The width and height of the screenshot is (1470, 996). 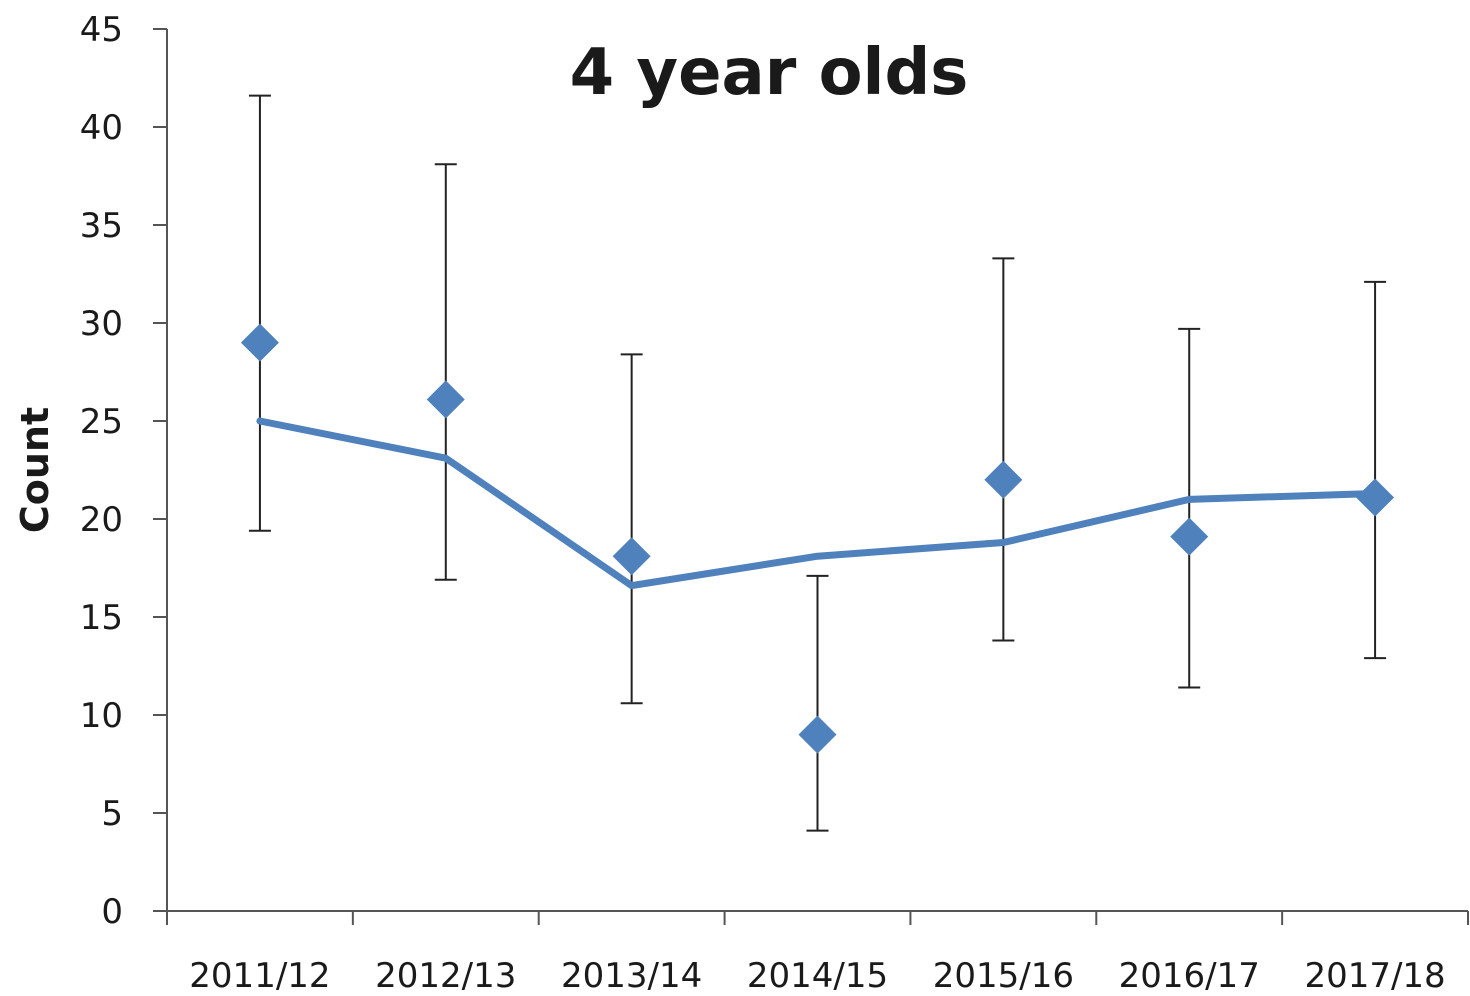 I want to click on x-tick-label: 2013/14, so click(x=631, y=976).